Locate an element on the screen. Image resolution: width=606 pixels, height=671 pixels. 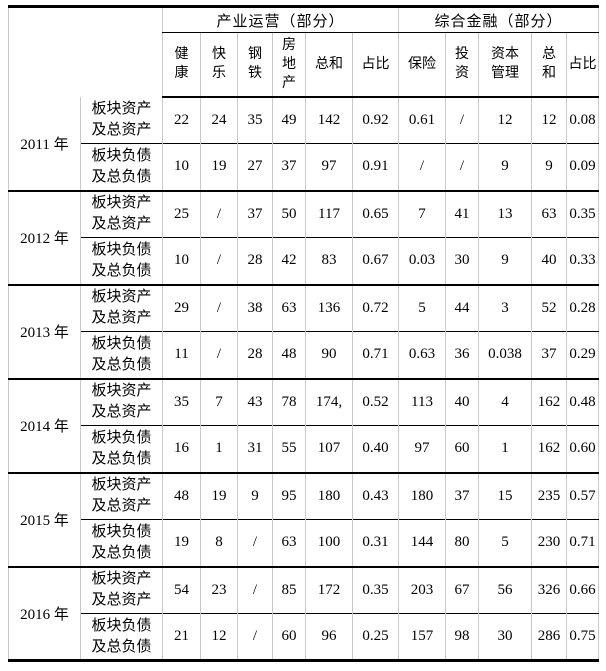
data-cell-assets-steel: 37 is located at coordinates (255, 213).